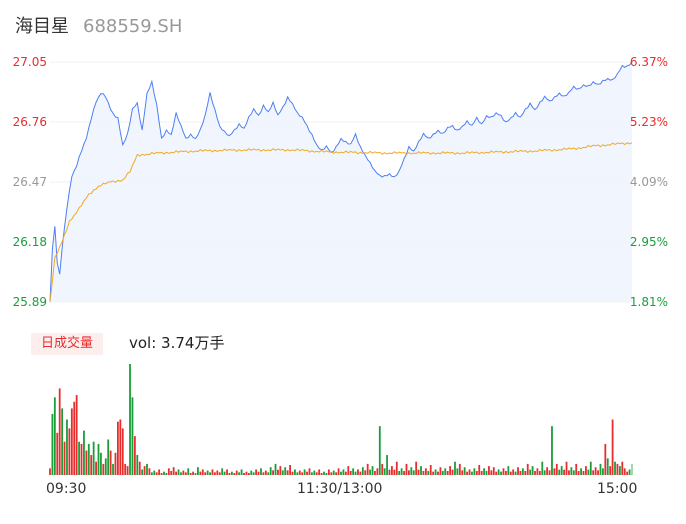  What do you see at coordinates (66, 489) in the screenshot?
I see `time-tick-open: 09:30` at bounding box center [66, 489].